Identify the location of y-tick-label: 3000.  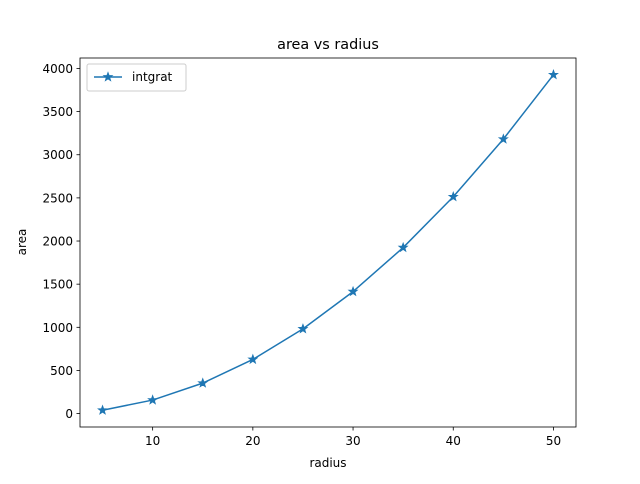
(57, 155).